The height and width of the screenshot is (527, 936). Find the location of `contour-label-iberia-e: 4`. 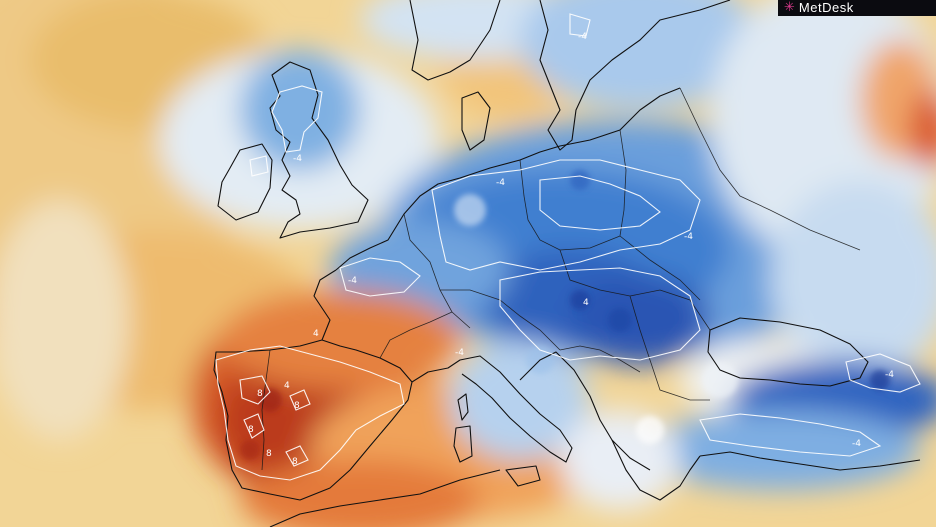

contour-label-iberia-e: 4 is located at coordinates (287, 386).